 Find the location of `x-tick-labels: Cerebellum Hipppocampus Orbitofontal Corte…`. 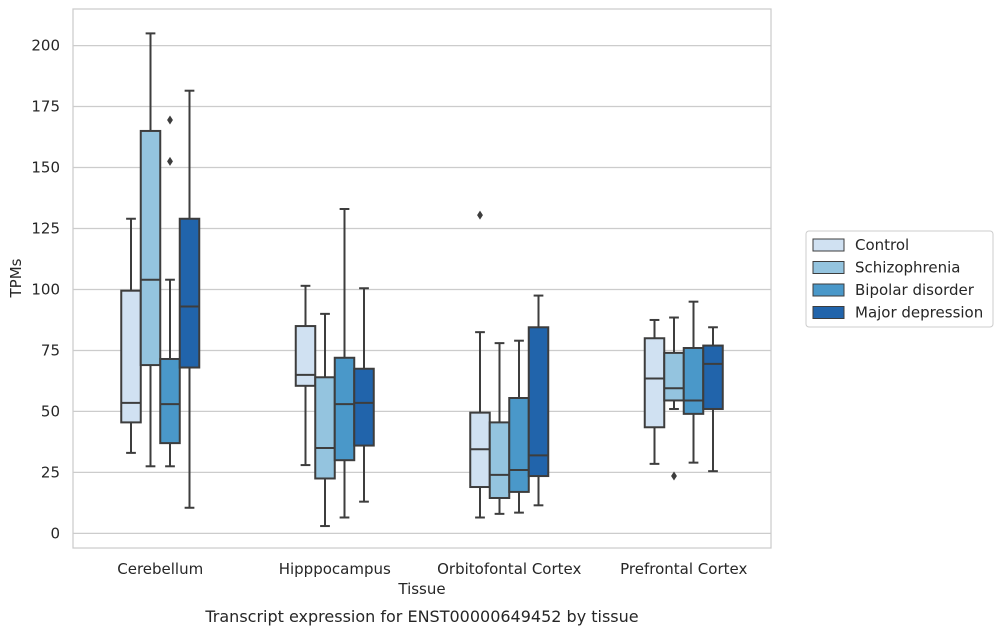

x-tick-labels: Cerebellum Hipppocampus Orbitofontal Corte… is located at coordinates (432, 569).